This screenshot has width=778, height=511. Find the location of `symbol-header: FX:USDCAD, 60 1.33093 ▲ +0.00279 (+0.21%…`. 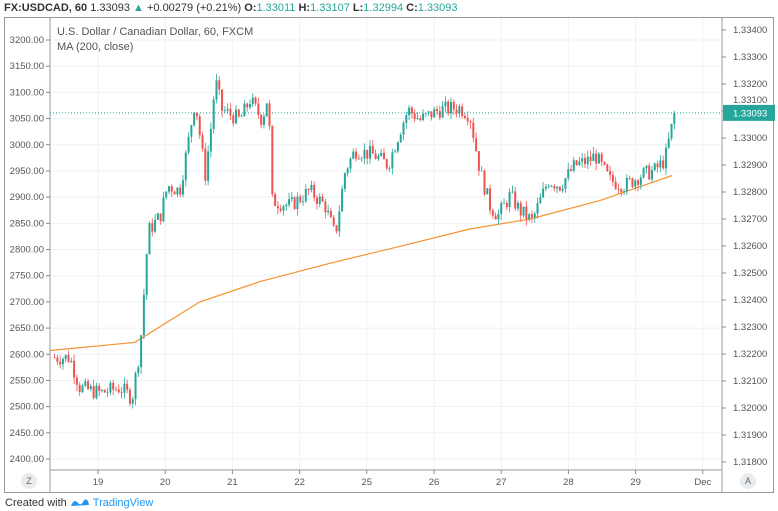

symbol-header: FX:USDCAD, 60 1.33093 ▲ +0.00279 (+0.21%… is located at coordinates (231, 8).